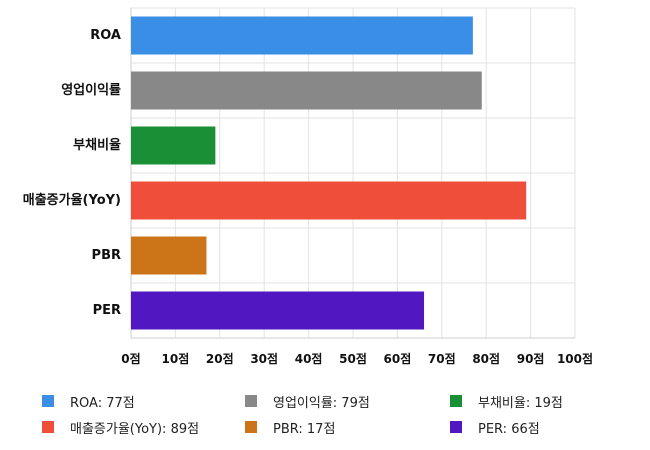  Describe the element at coordinates (106, 255) in the screenshot. I see `category-label: PBR` at that location.